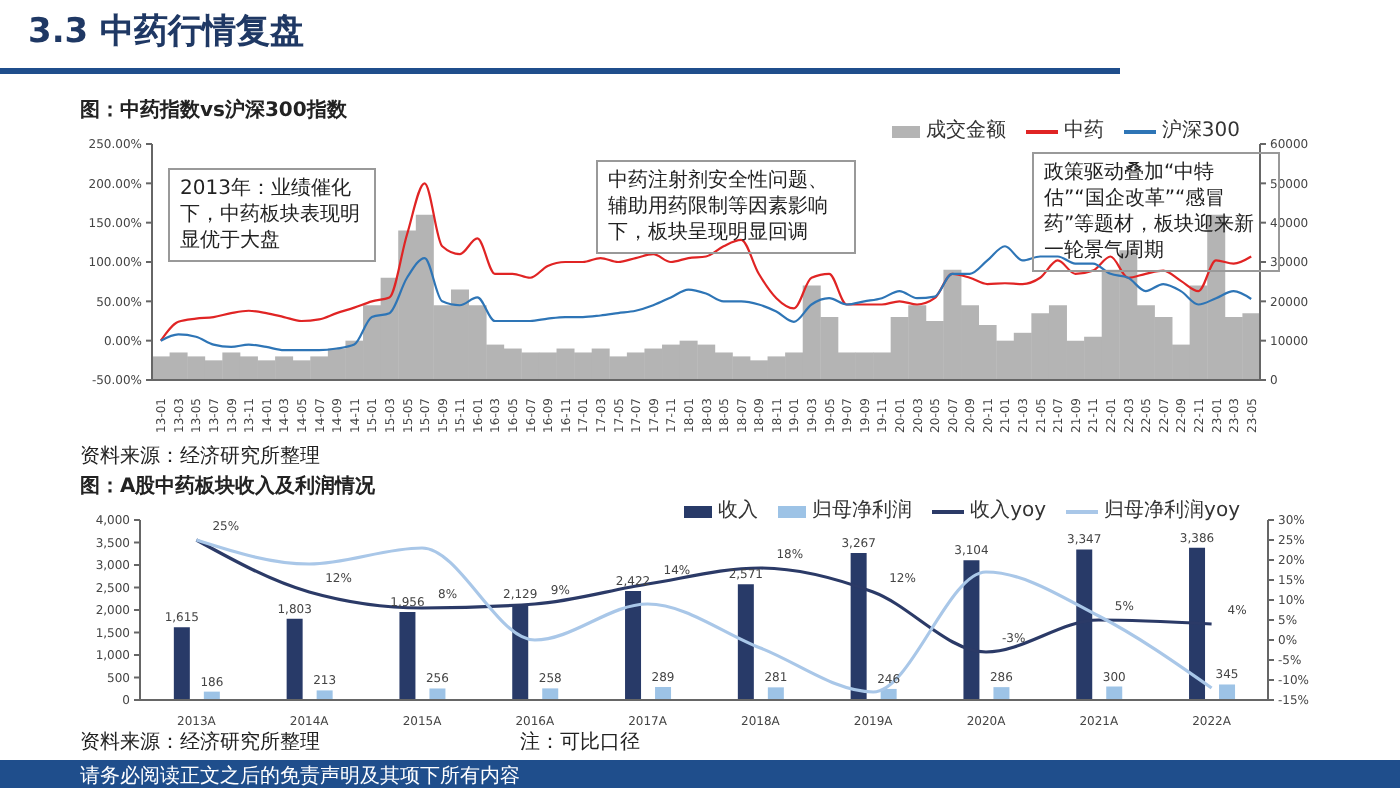 The height and width of the screenshot is (788, 1400). I want to click on text: 请务必阅读正文之后的免责声明及其项下所有内容, so click(300, 776).